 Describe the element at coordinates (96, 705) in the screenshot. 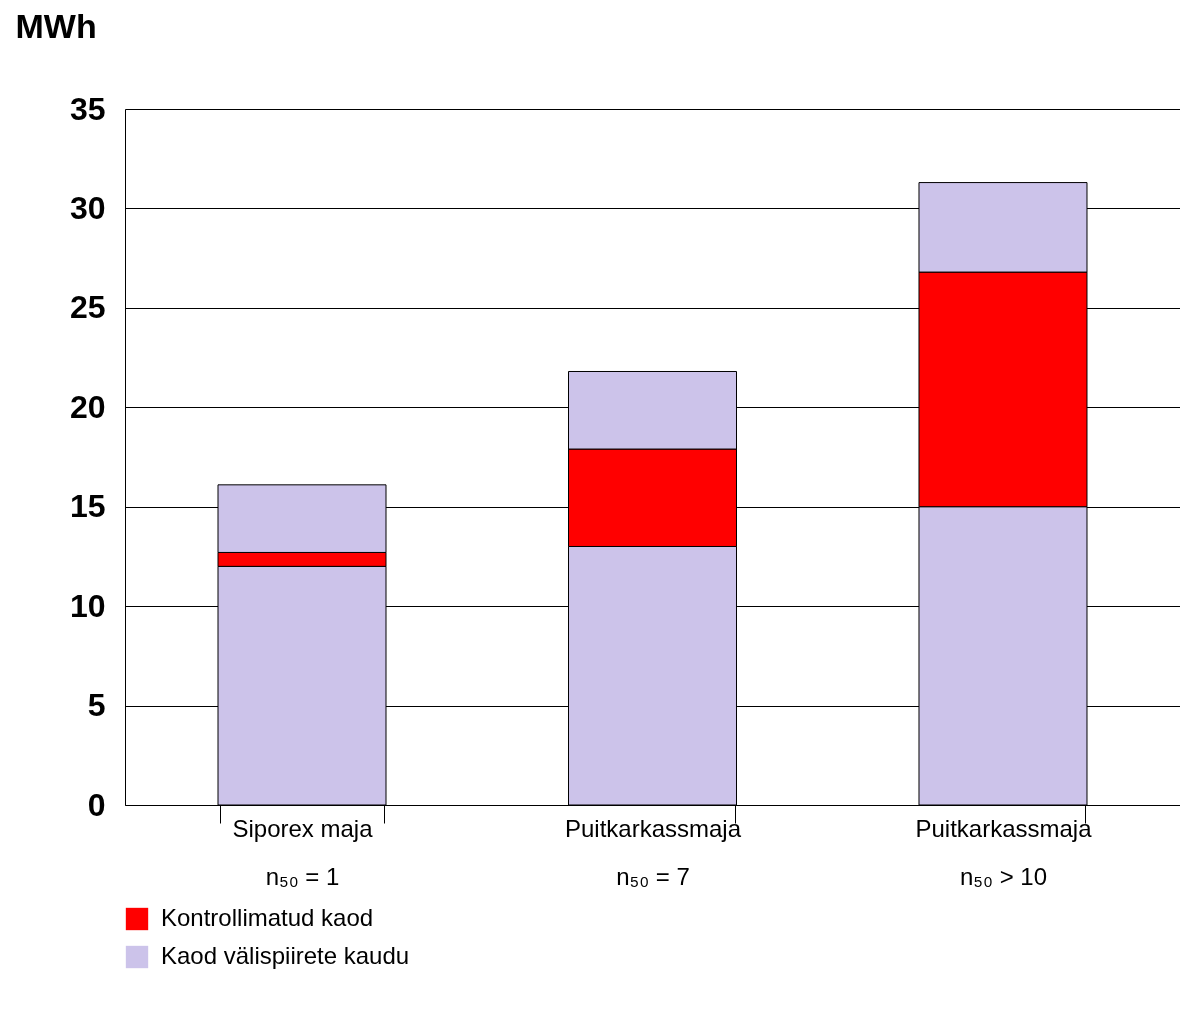

I see `y-tick-label: 5` at that location.